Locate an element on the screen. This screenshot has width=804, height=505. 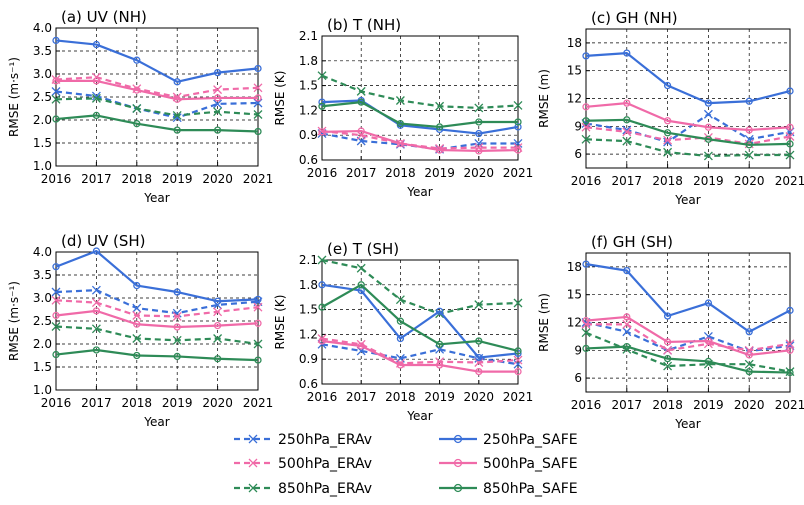
y-tick-label: 0.6 is located at coordinates (308, 160).